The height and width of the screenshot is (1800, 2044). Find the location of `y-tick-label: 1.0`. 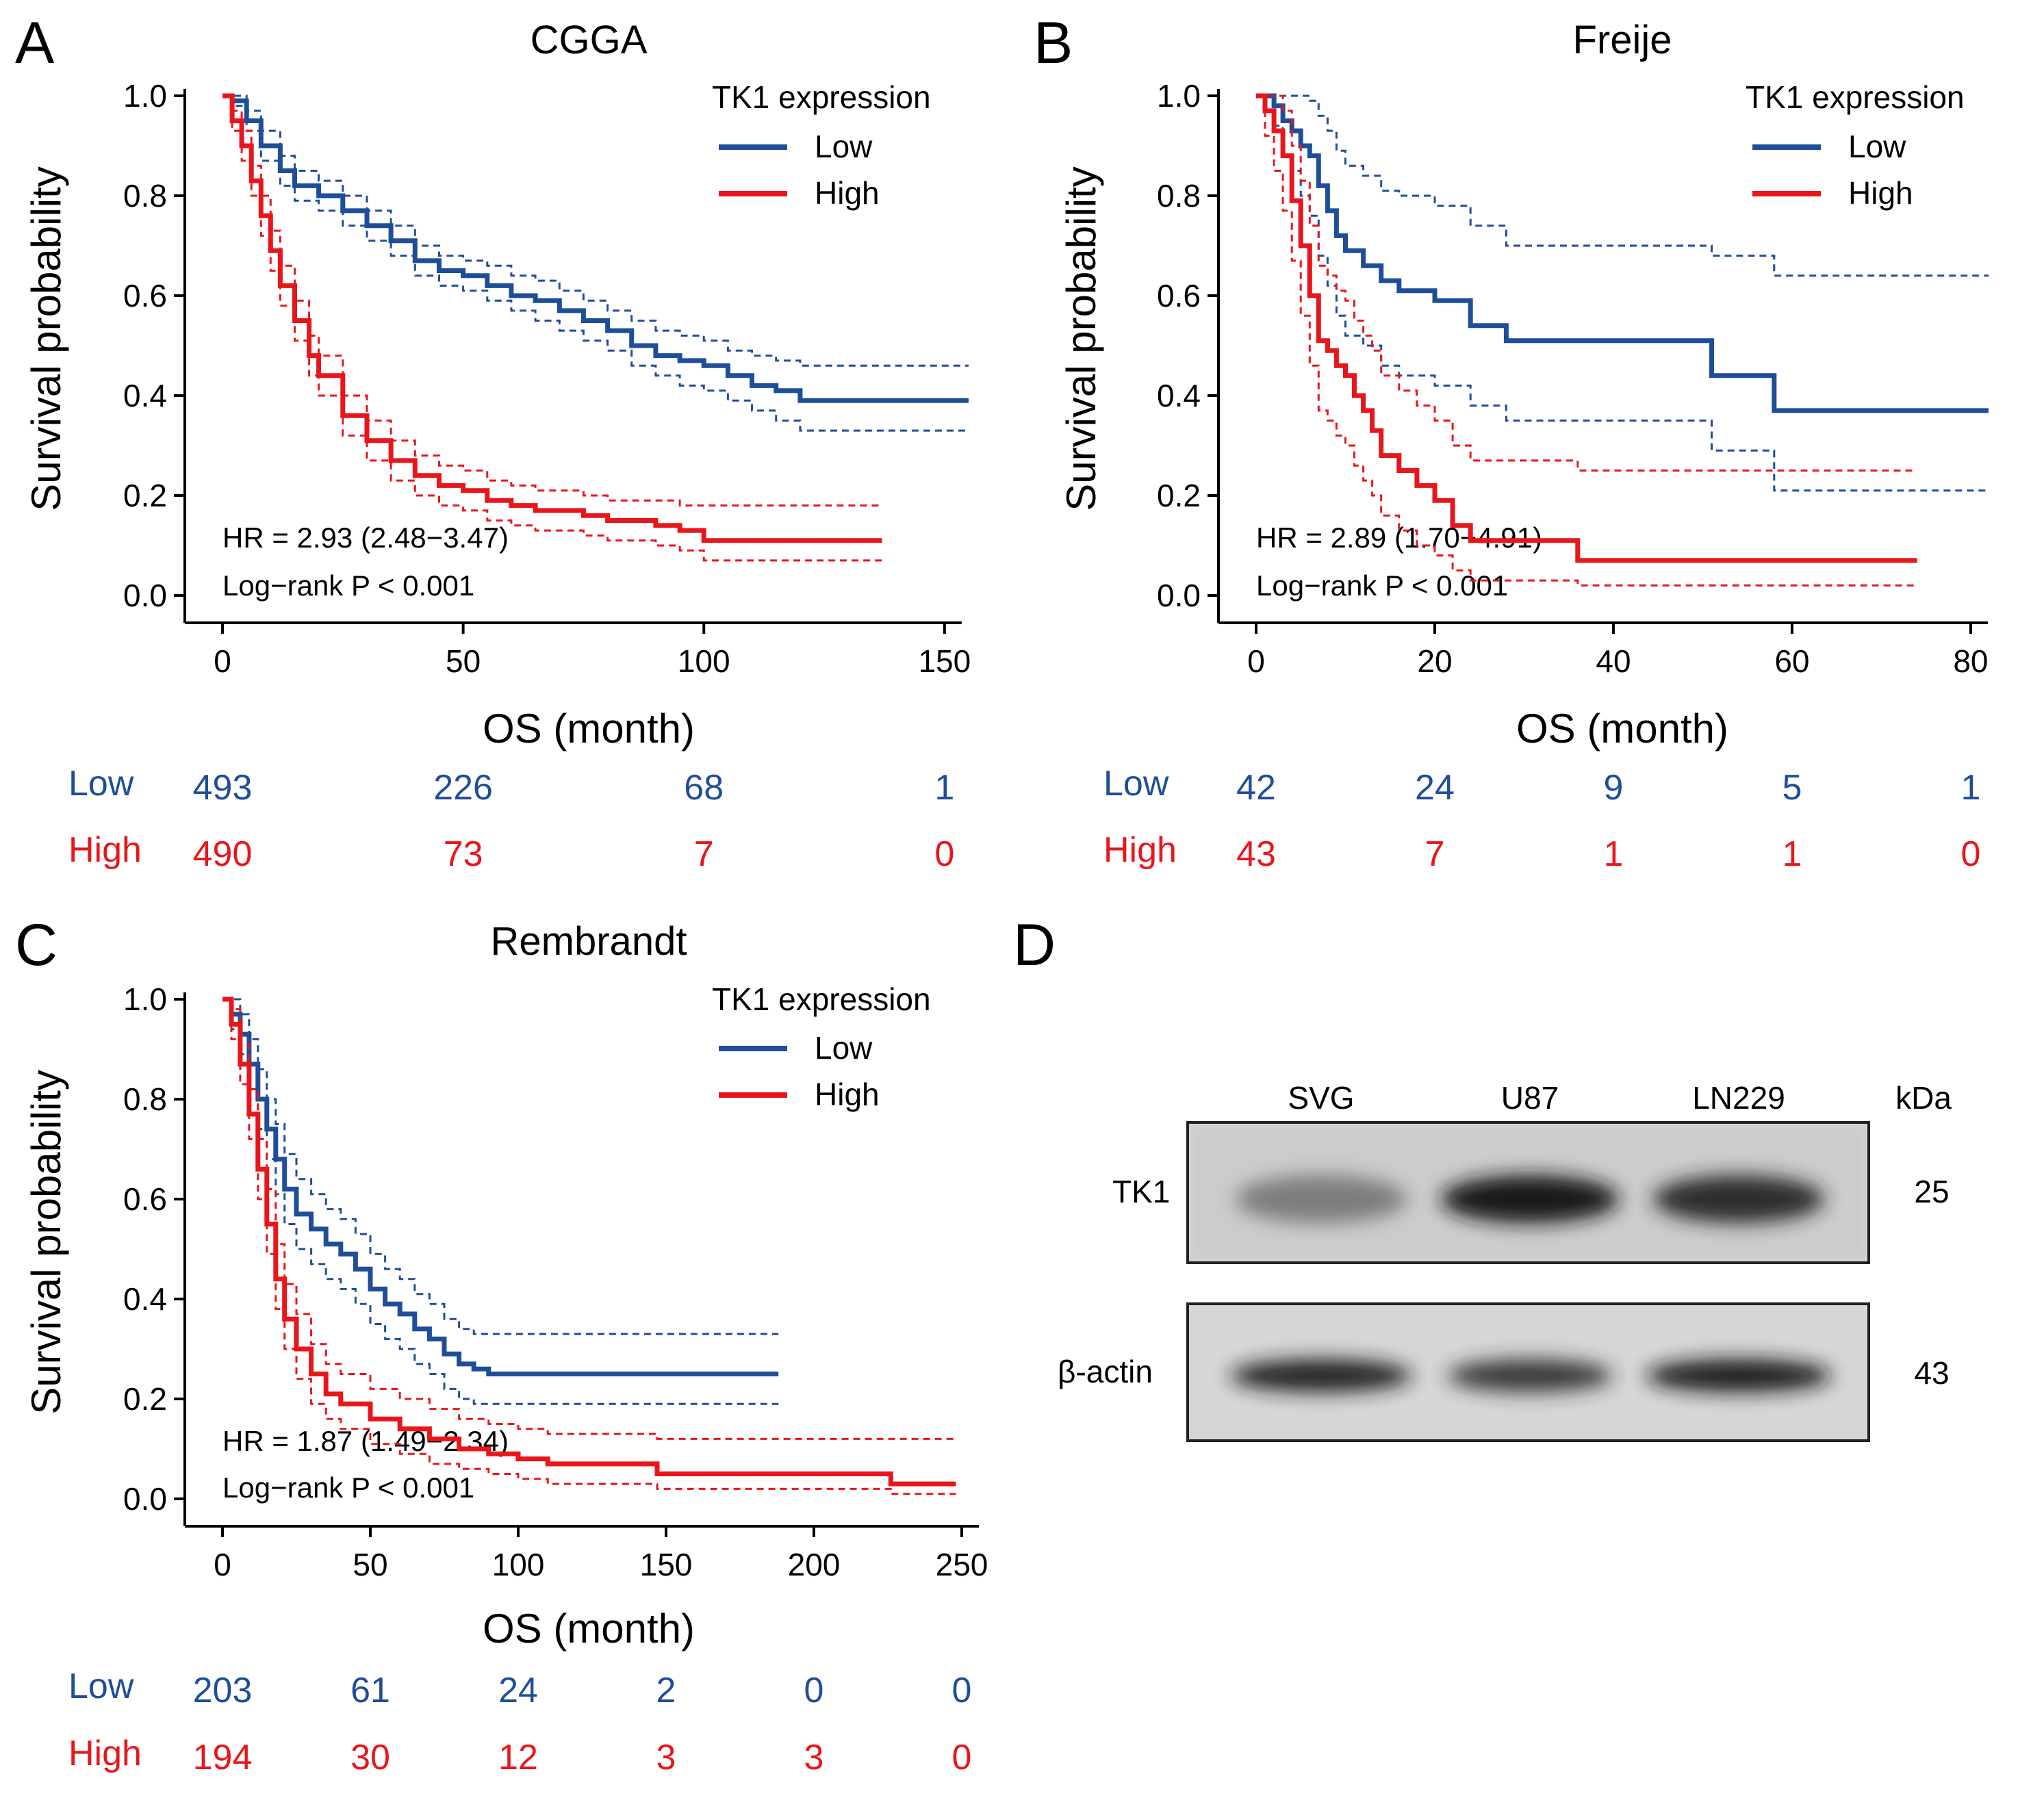

y-tick-label: 1.0 is located at coordinates (1179, 96).